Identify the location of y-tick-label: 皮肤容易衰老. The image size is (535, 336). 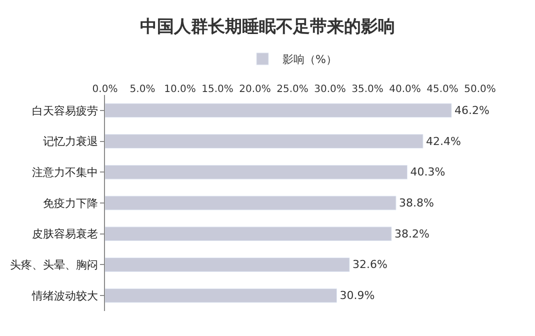
(65, 234).